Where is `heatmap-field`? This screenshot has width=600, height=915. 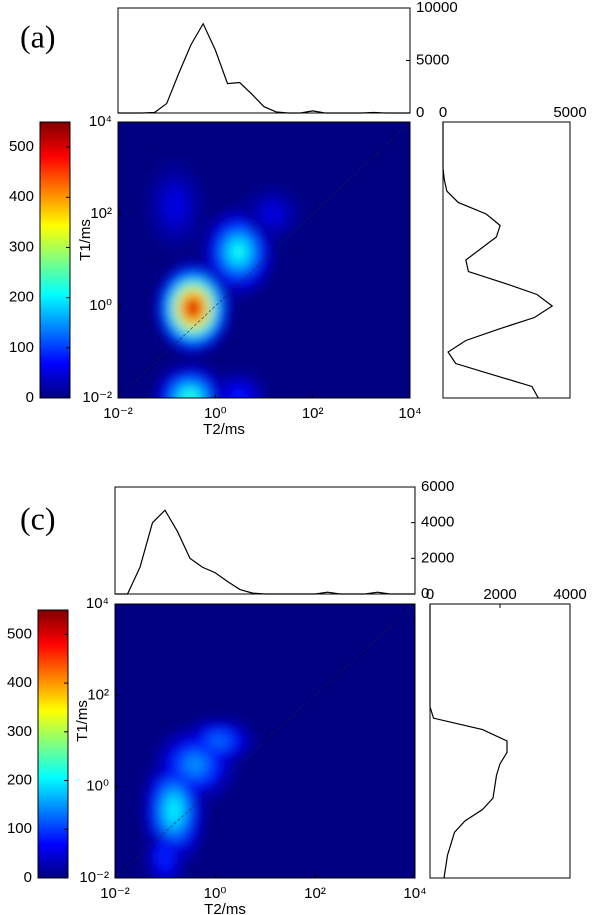 heatmap-field is located at coordinates (223, 277).